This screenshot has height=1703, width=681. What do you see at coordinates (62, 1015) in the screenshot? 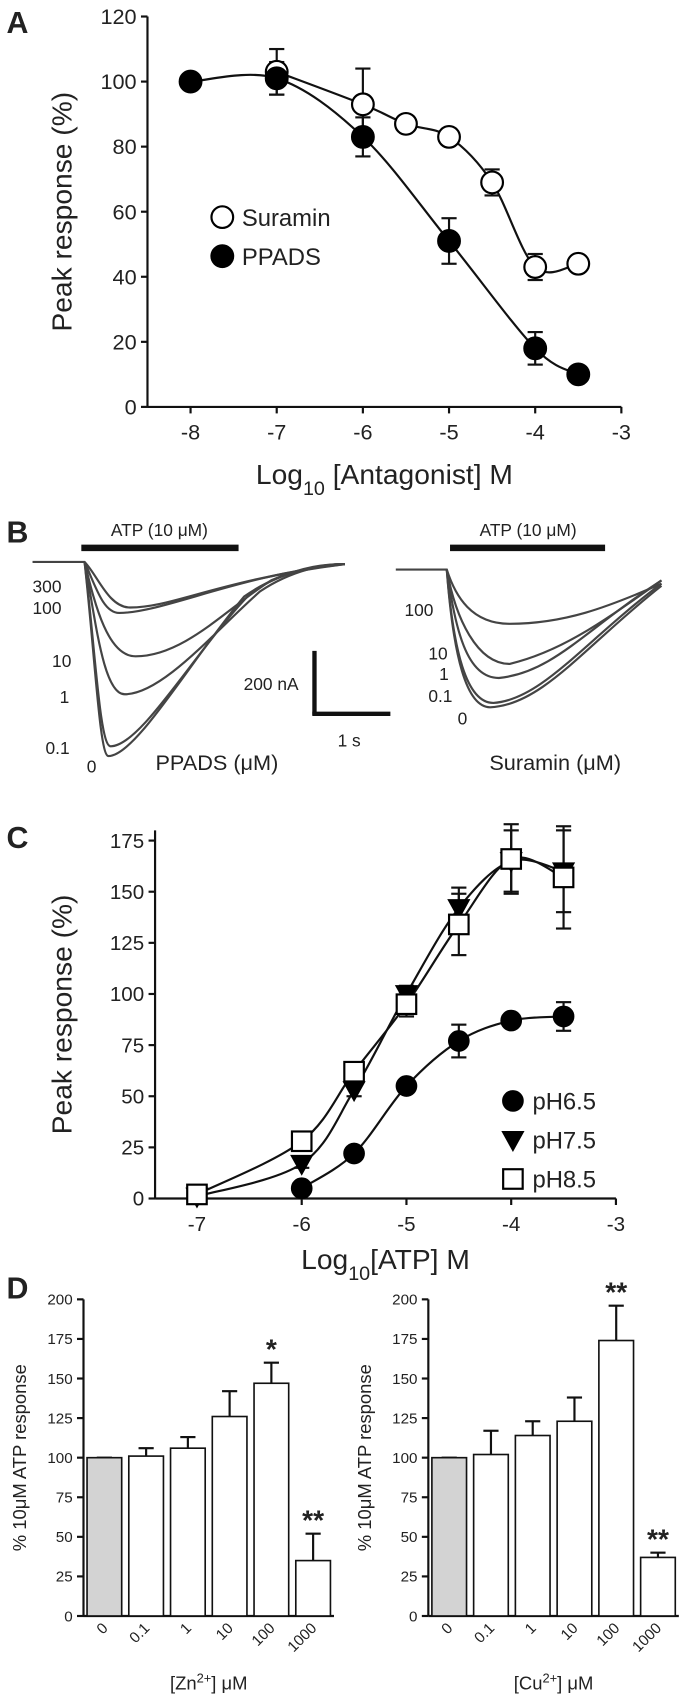
I see `y-axis-label: Peak response (%)` at bounding box center [62, 1015].